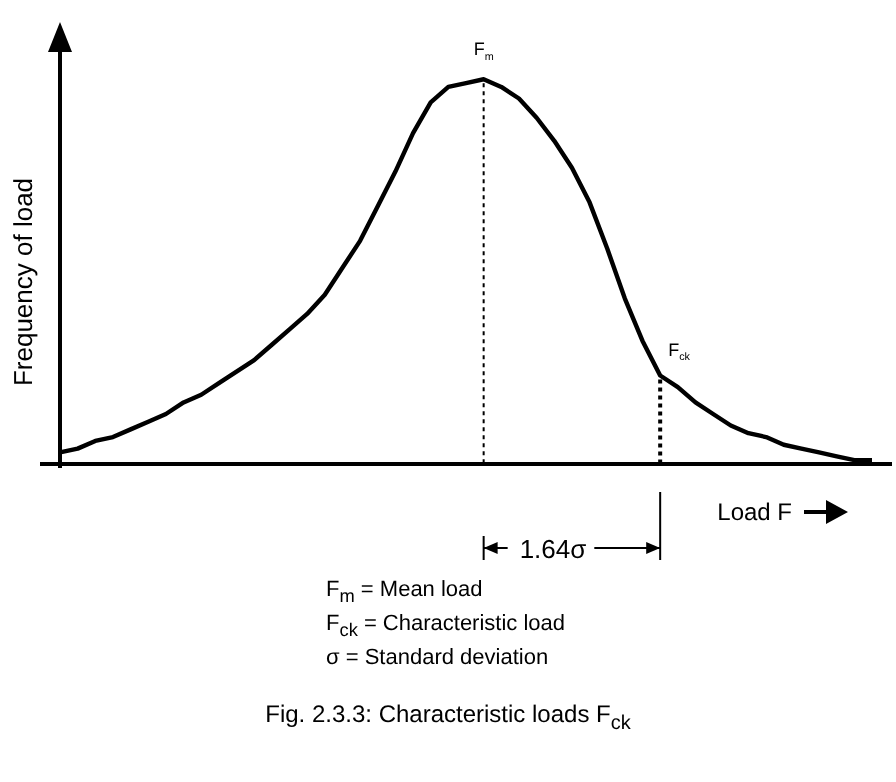 The width and height of the screenshot is (896, 782). I want to click on y-axis-title: Frequency of load, so click(23, 282).